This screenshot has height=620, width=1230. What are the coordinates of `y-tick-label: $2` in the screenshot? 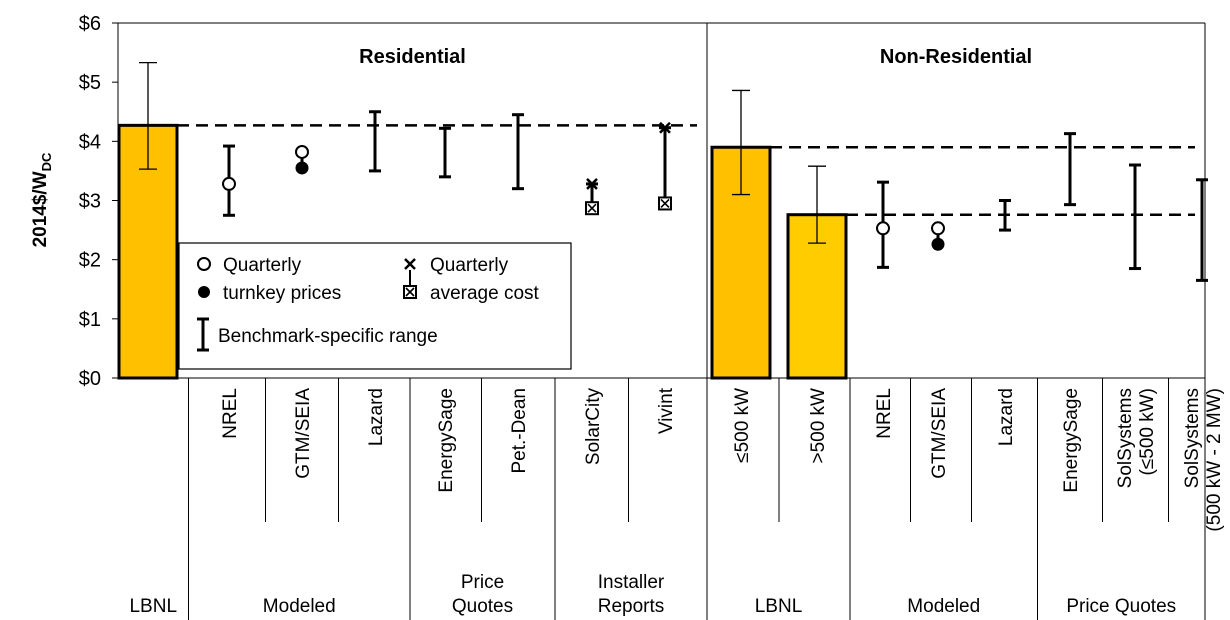 It's located at (90, 261).